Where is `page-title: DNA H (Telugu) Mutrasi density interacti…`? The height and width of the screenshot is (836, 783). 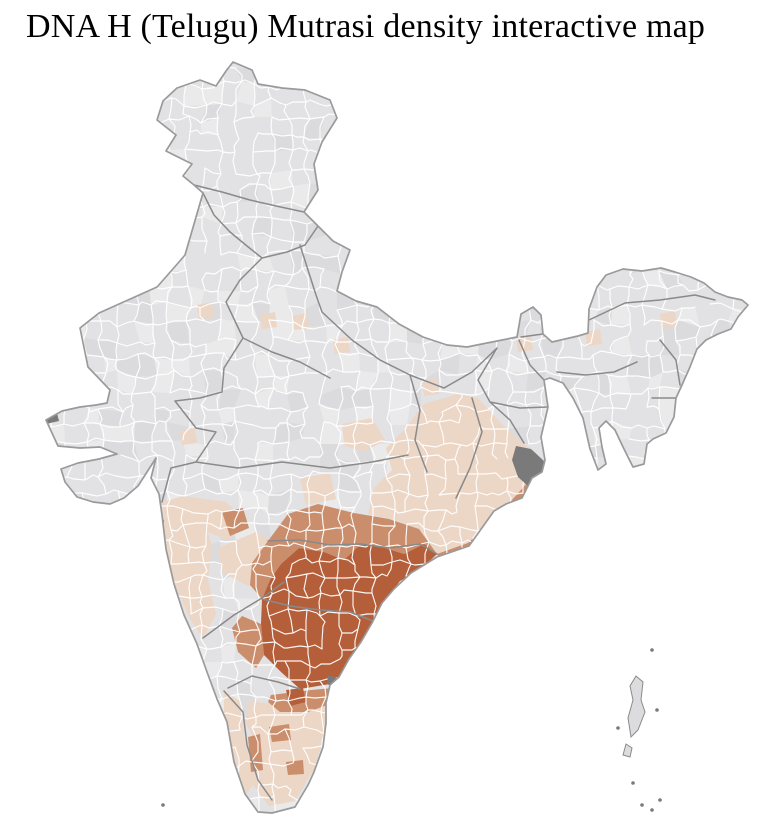
page-title: DNA H (Telugu) Mutrasi density interacti… is located at coordinates (366, 26).